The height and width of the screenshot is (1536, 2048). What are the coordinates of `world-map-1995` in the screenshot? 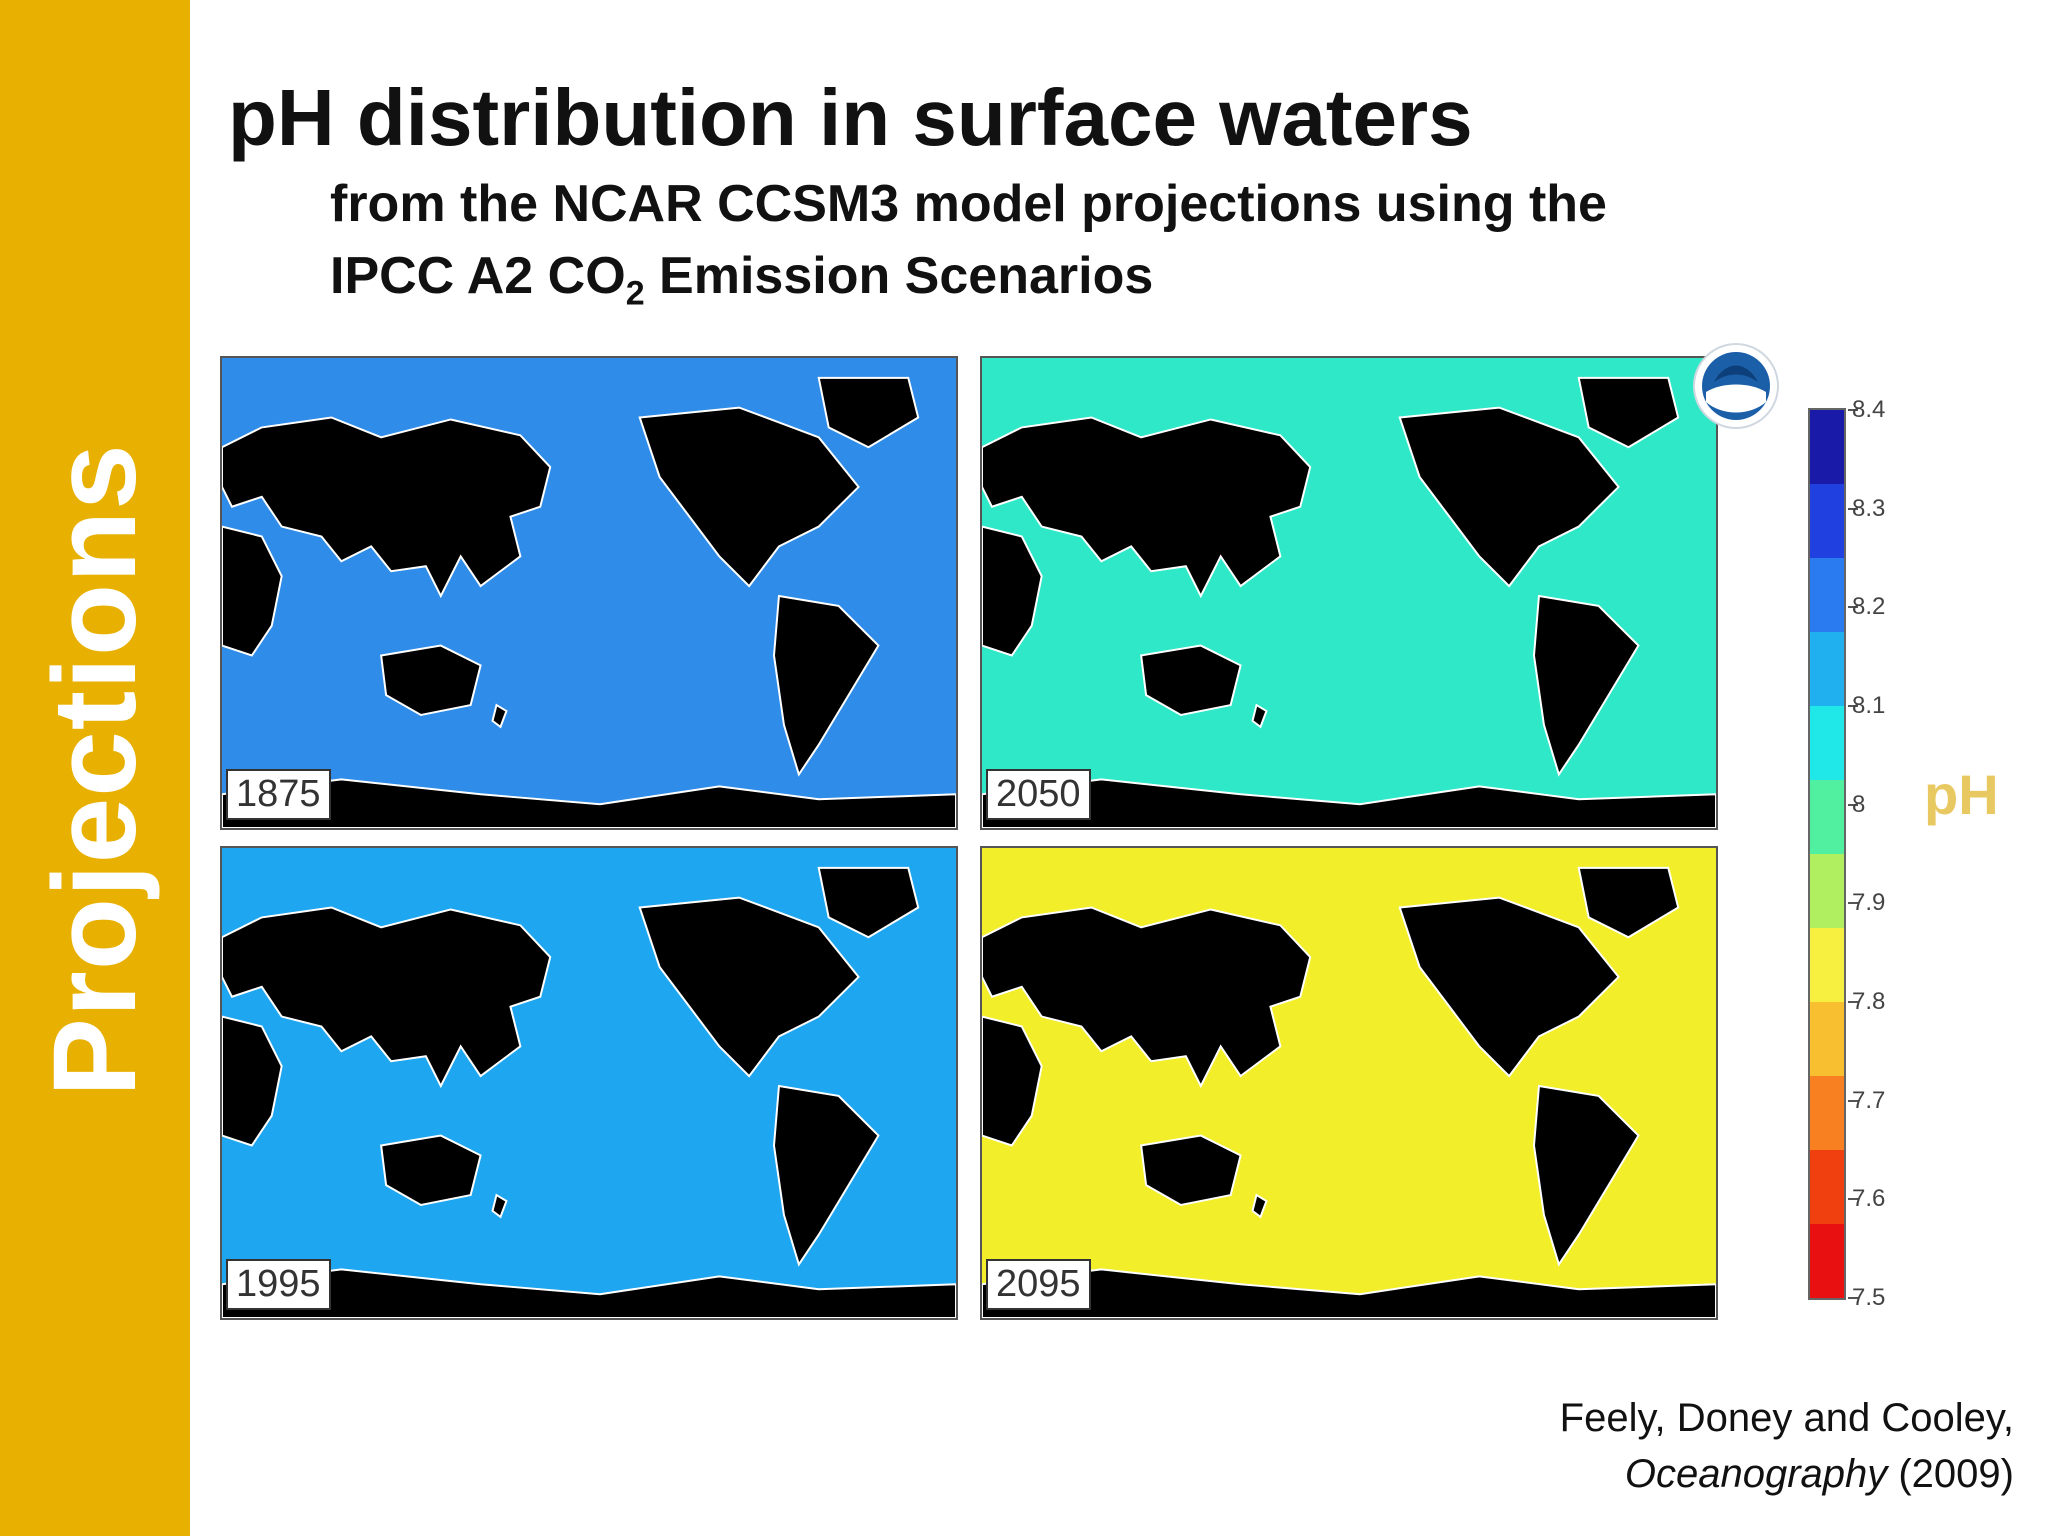 It's located at (589, 1083).